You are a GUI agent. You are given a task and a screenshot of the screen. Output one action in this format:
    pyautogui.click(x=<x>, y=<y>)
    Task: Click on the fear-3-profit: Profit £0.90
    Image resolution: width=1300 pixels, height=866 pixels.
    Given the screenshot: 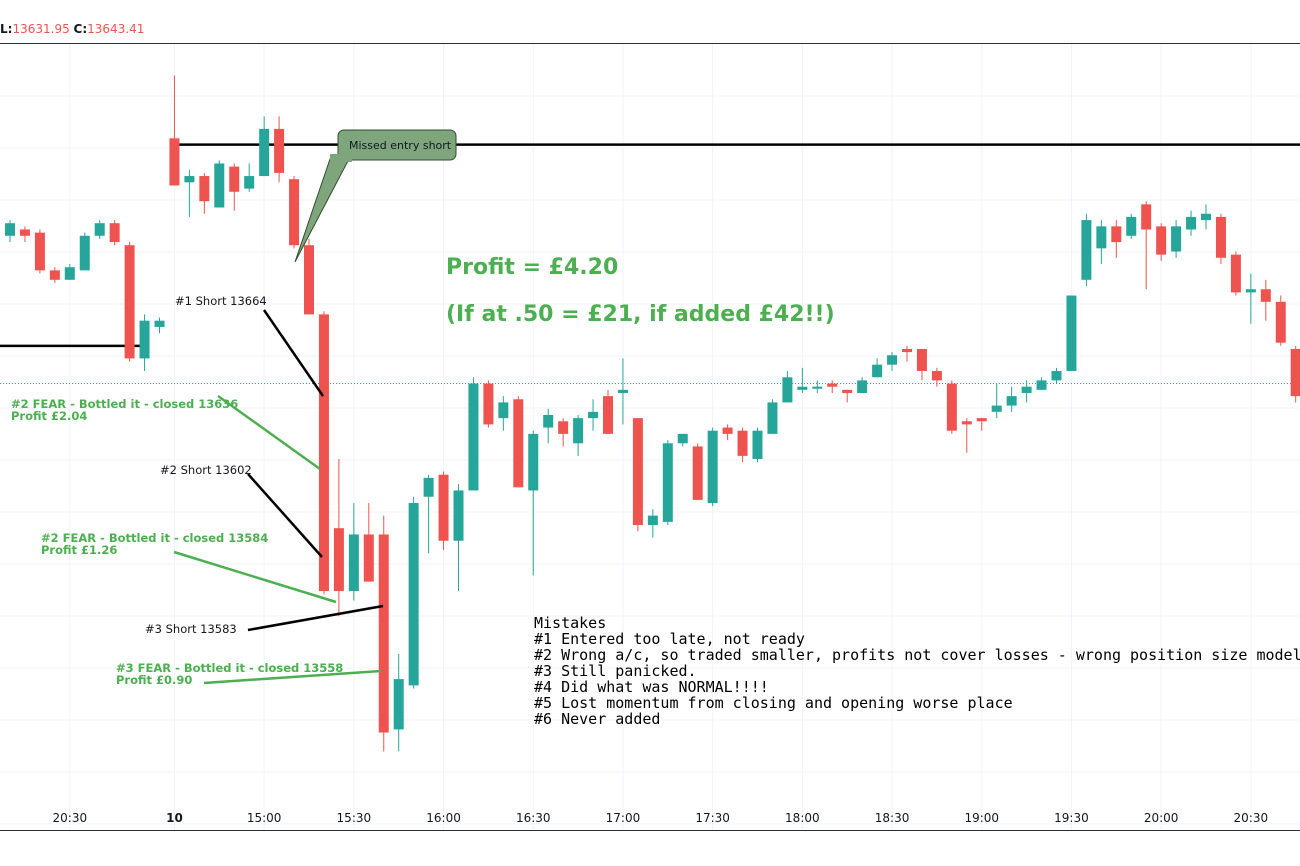 What is the action you would take?
    pyautogui.click(x=154, y=680)
    